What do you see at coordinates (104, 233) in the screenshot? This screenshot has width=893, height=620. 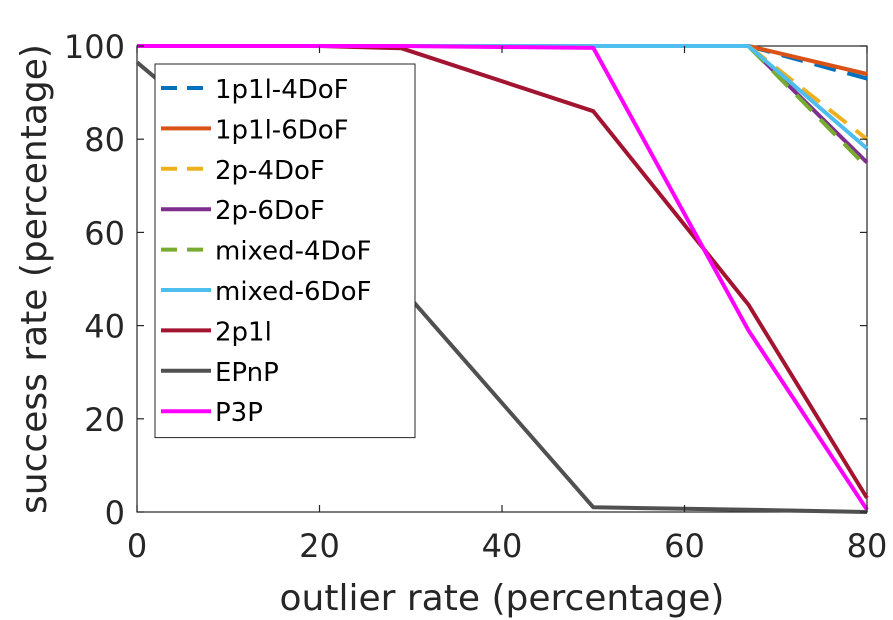 I see `y-tick-label: 60` at bounding box center [104, 233].